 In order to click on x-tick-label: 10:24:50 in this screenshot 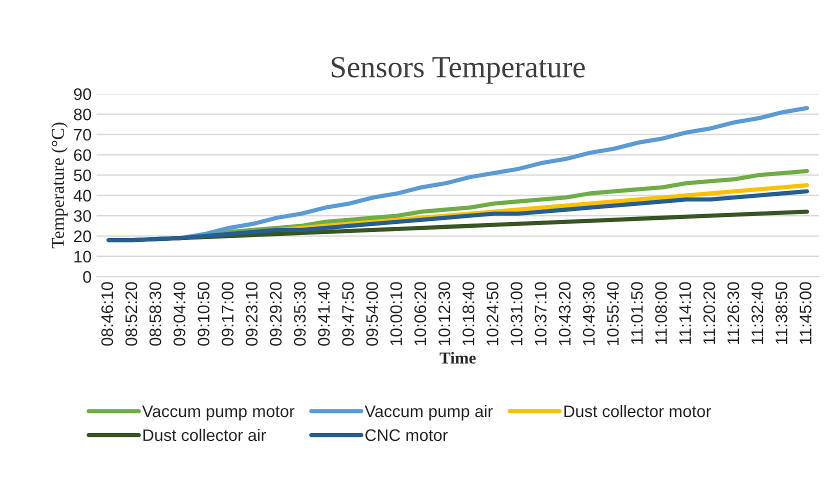, I will do `click(492, 314)`.